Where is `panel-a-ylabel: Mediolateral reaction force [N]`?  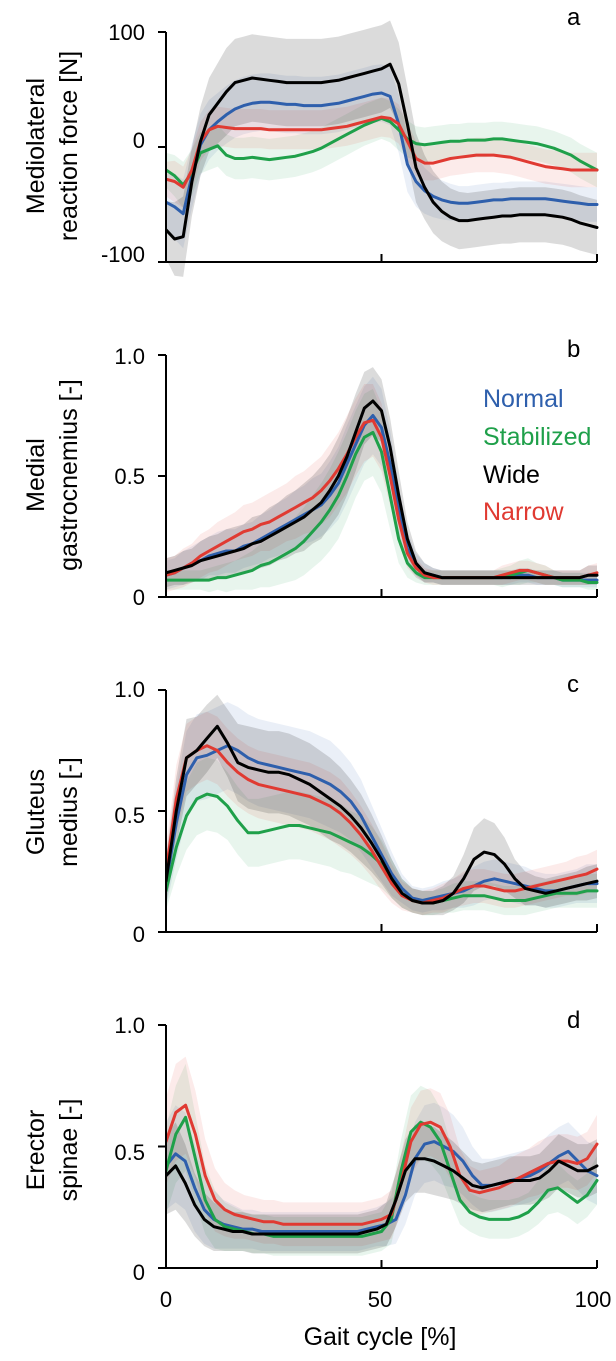
panel-a-ylabel: Mediolateral reaction force [N] is located at coordinates (52, 146).